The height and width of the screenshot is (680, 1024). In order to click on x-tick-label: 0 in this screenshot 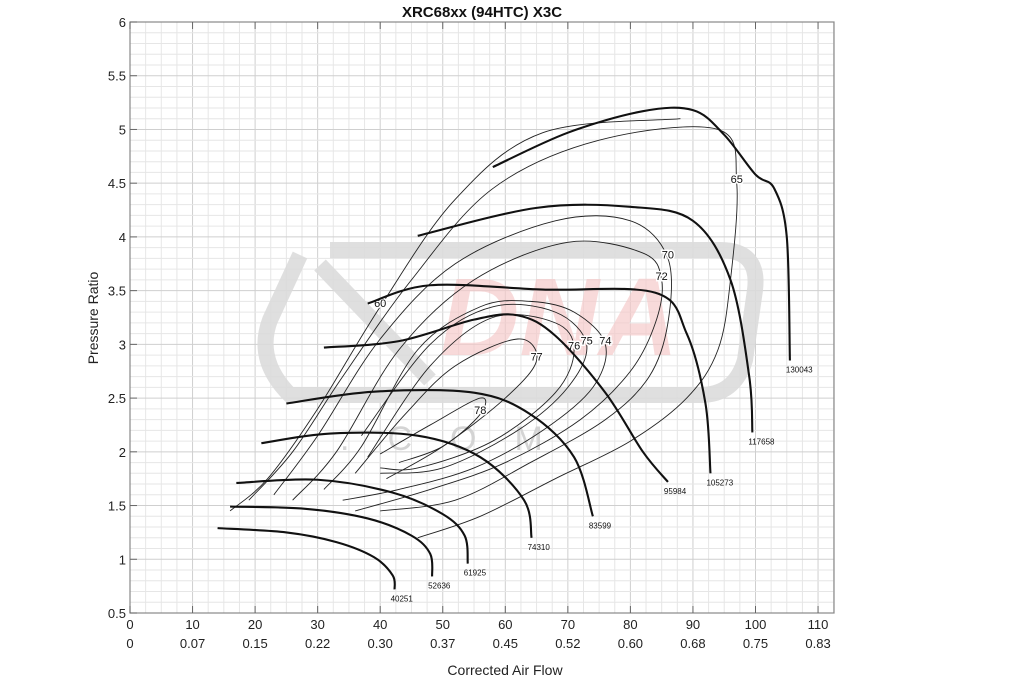, I will do `click(129, 624)`.